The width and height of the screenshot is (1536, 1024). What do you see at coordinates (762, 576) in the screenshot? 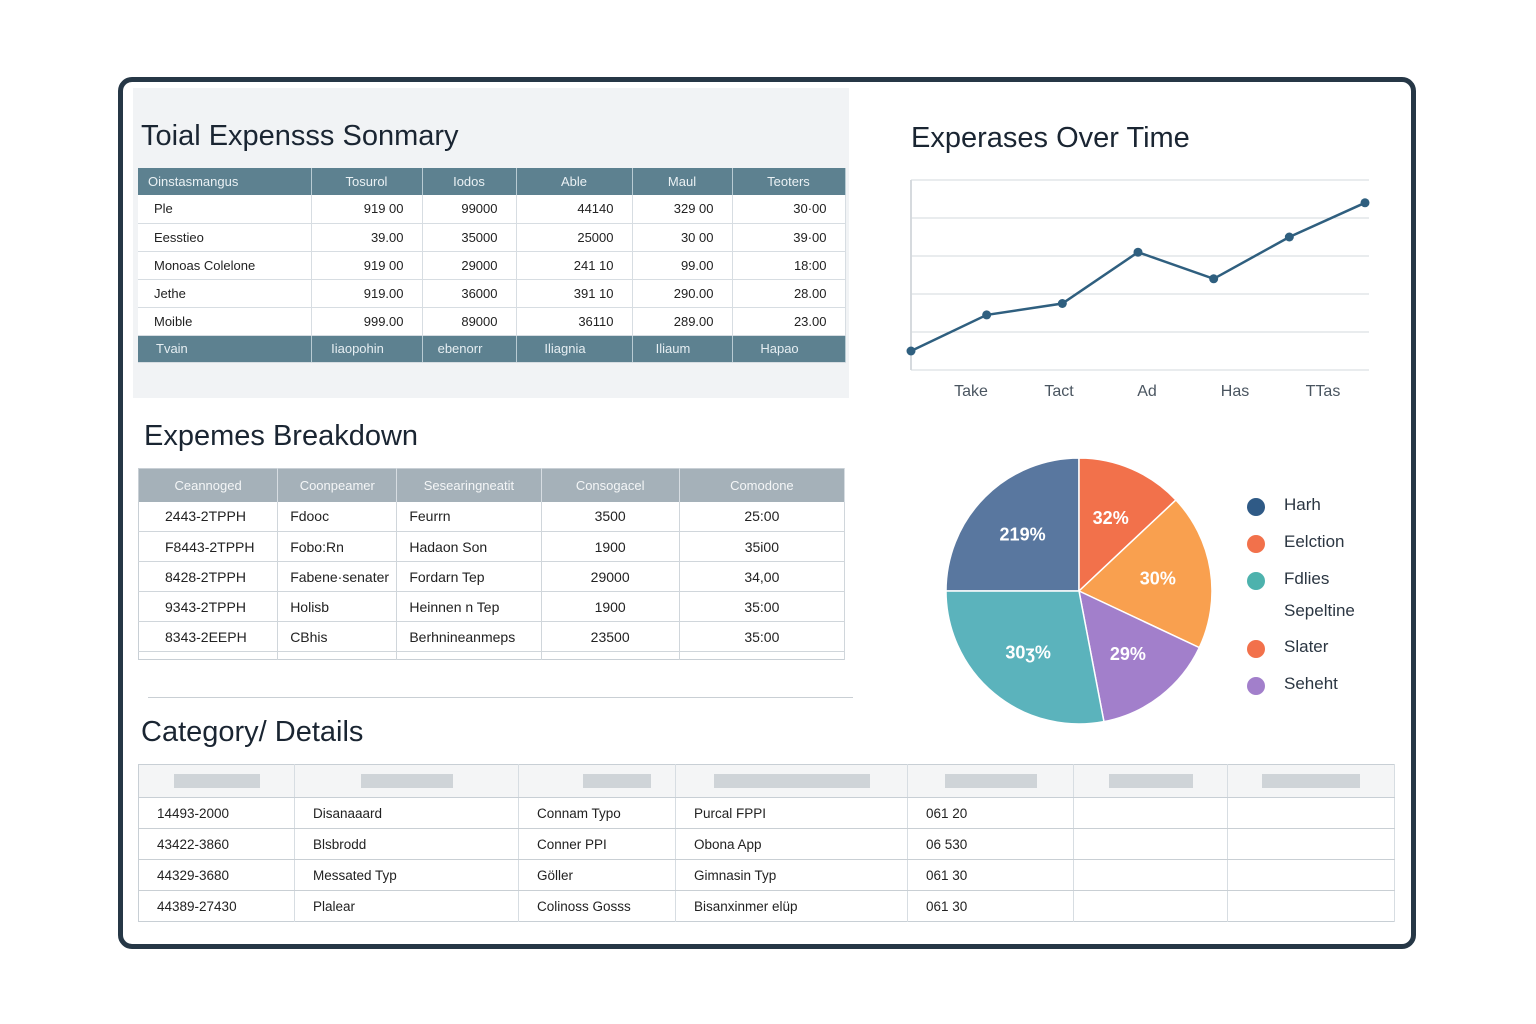
I see `table-cell: 34,00` at bounding box center [762, 576].